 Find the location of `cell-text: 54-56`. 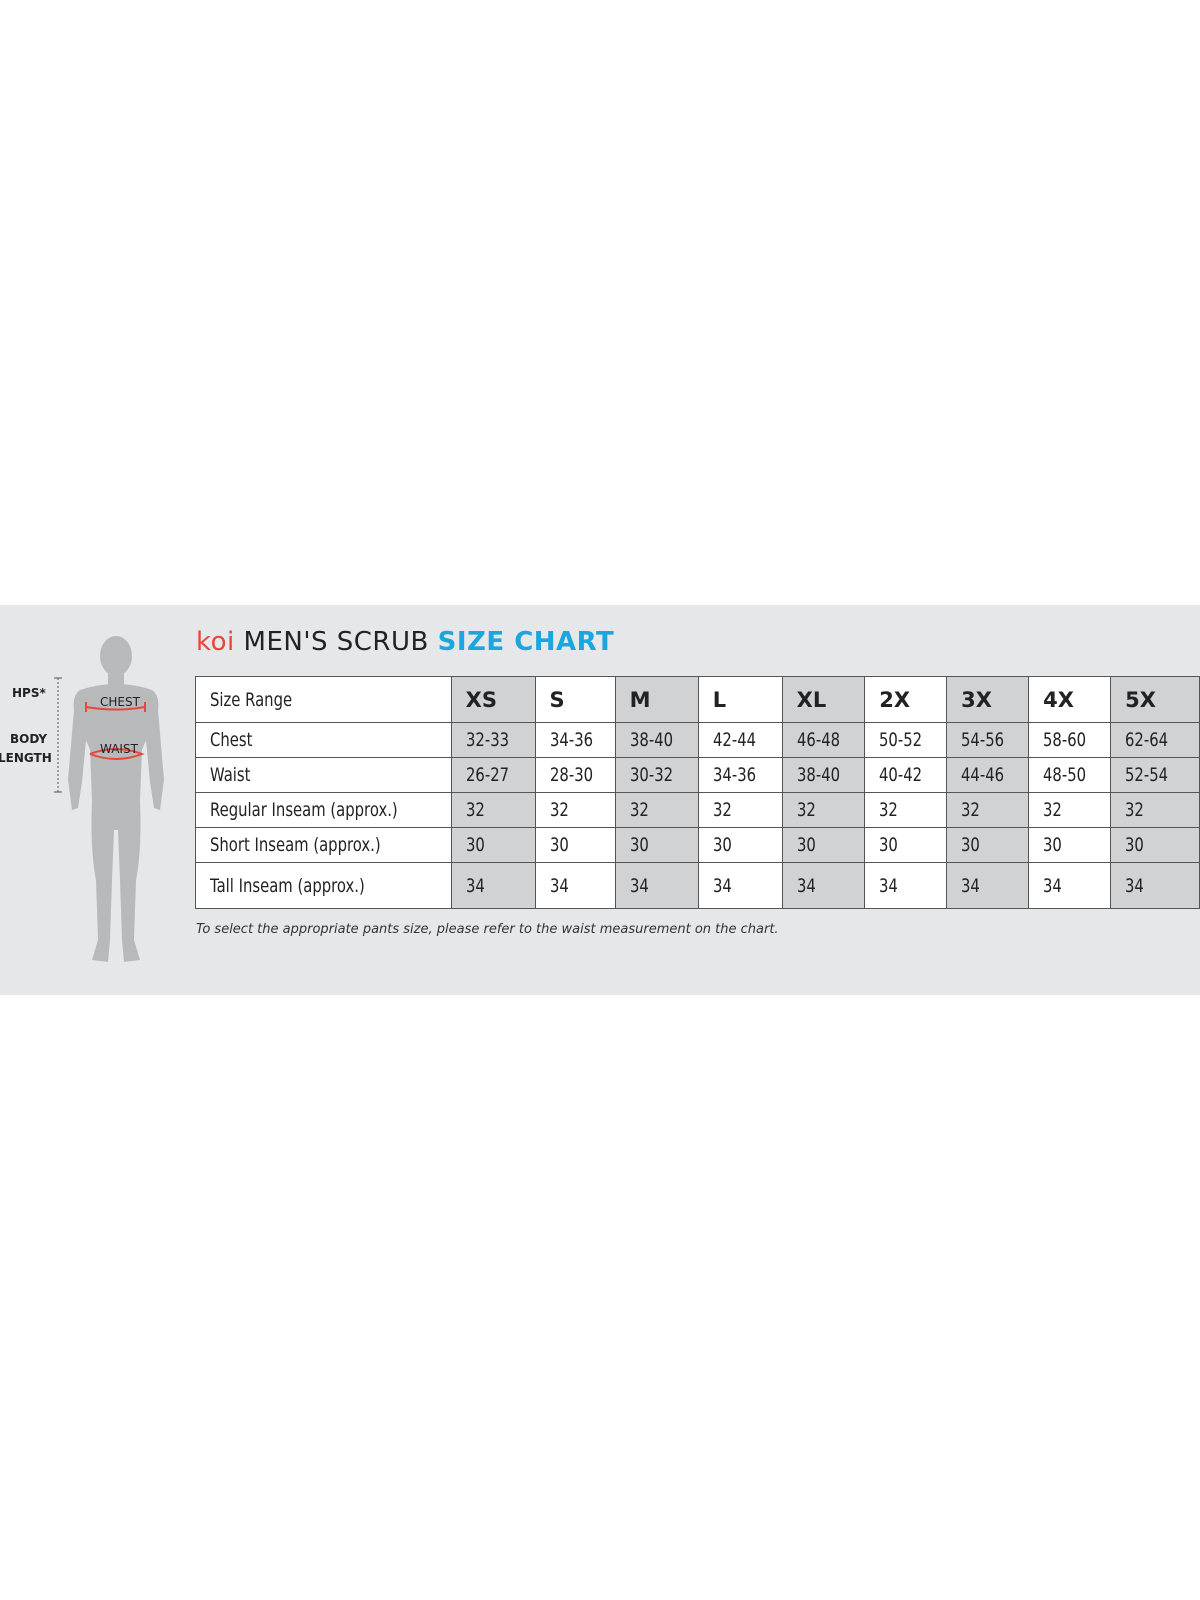

cell-text: 54-56 is located at coordinates (983, 740).